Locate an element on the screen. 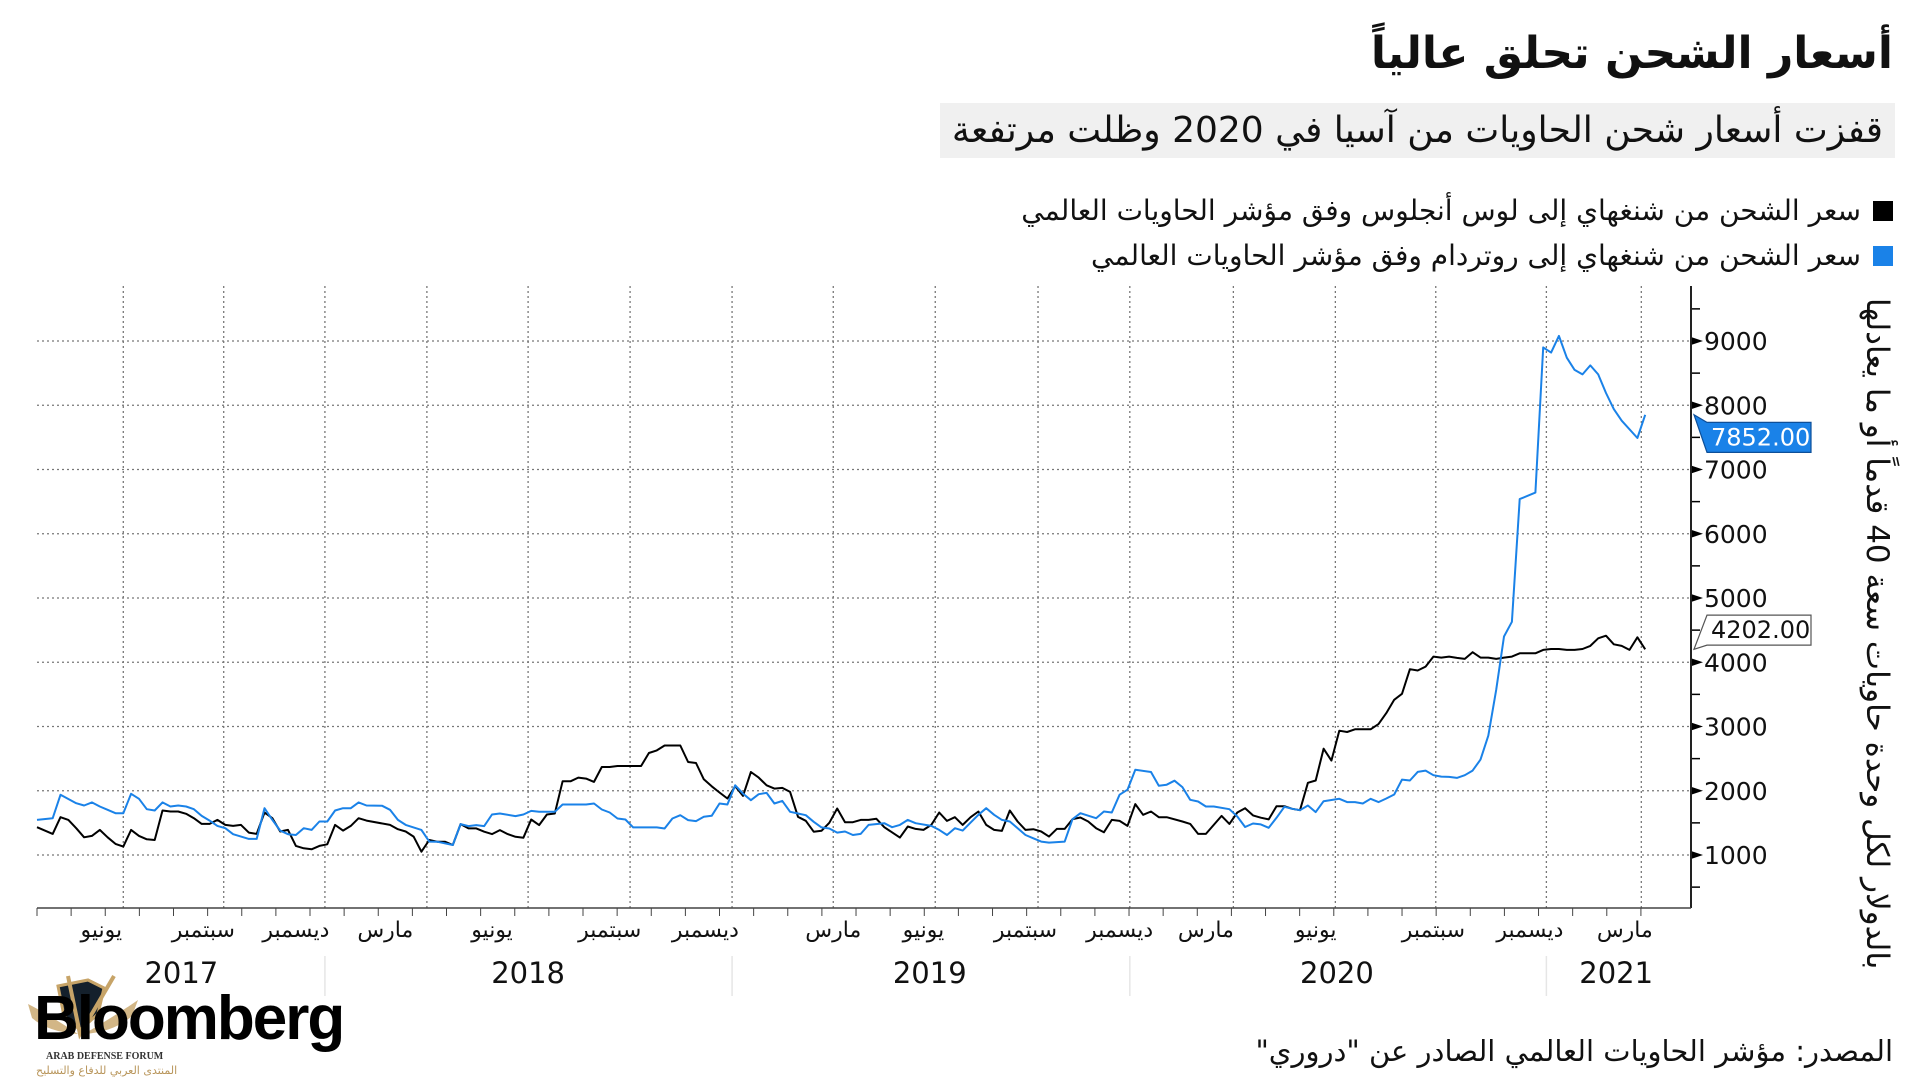 This screenshot has width=1920, height=1080. y-tick-label: 6000 is located at coordinates (1736, 534).